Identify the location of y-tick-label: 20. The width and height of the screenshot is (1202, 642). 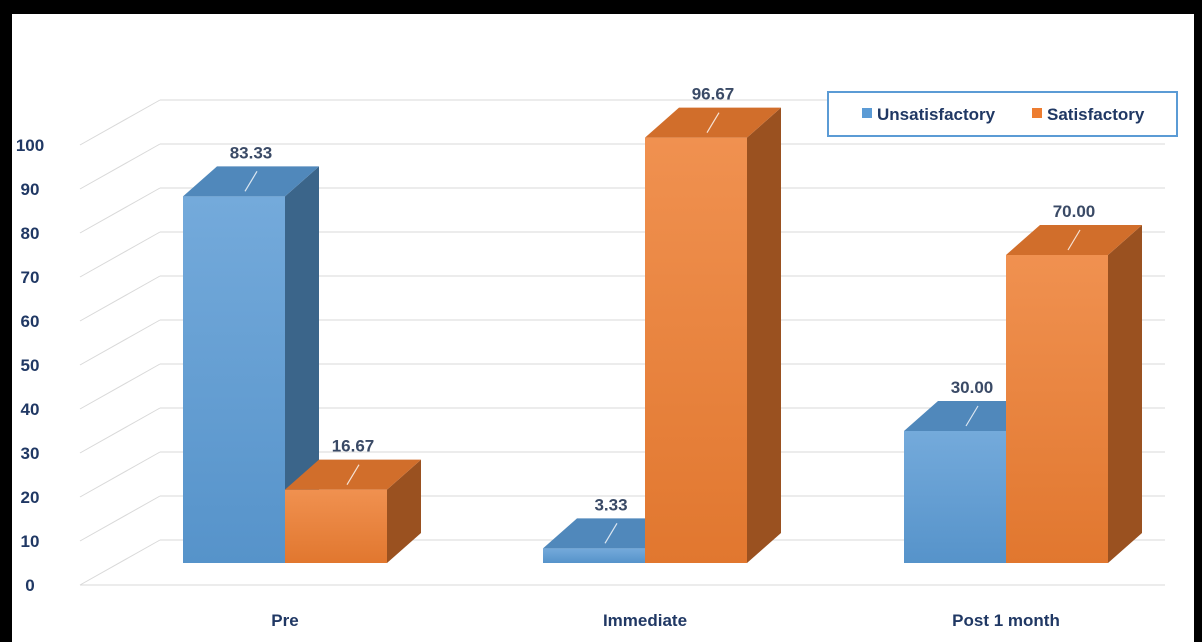
(30, 497).